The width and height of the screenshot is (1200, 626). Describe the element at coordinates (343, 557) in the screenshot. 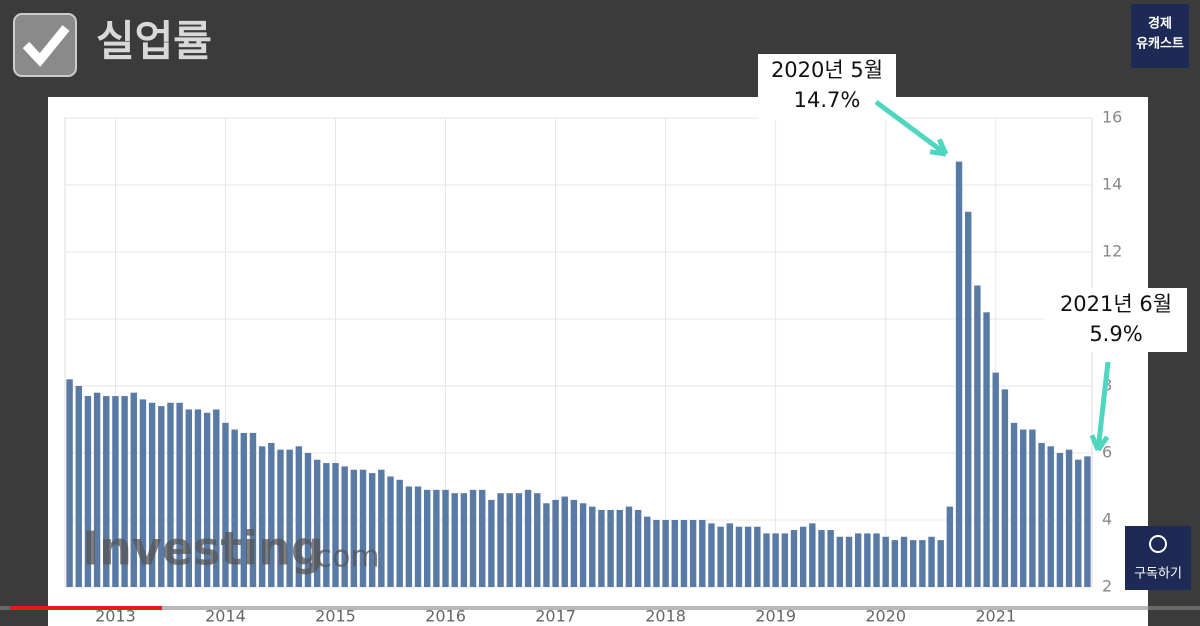

I see `watermark: .com` at that location.